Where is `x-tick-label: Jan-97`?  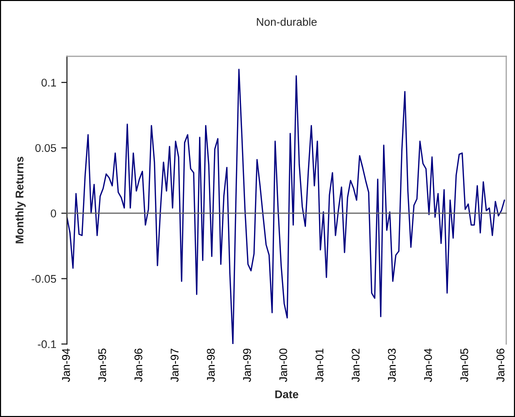
x-tick-label: Jan-97 is located at coordinates (174, 365).